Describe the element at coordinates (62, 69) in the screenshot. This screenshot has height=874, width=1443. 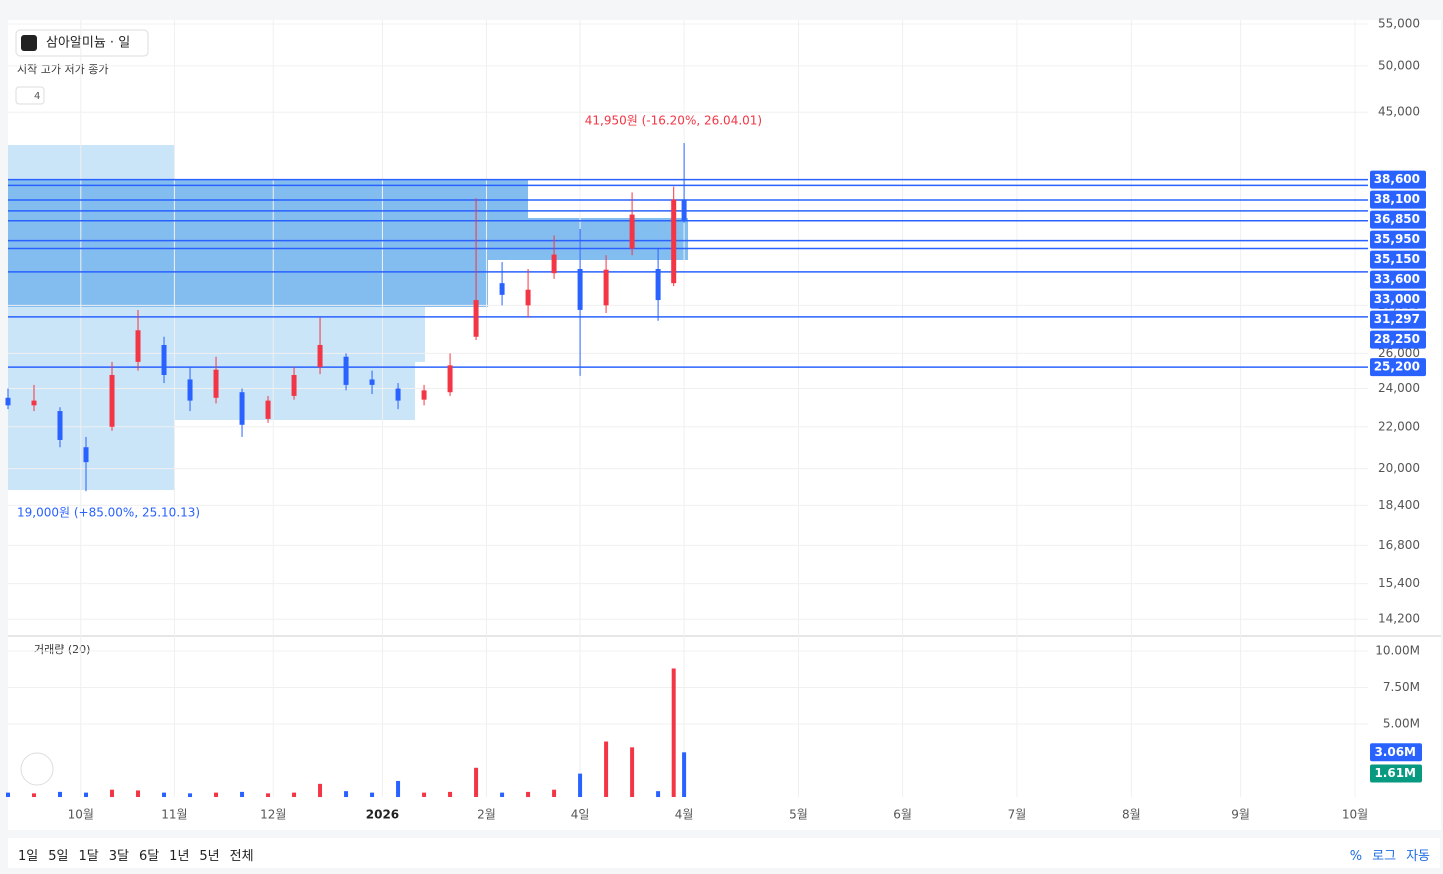
I see `ohlc-label: 시작 고가 저가 종가` at that location.